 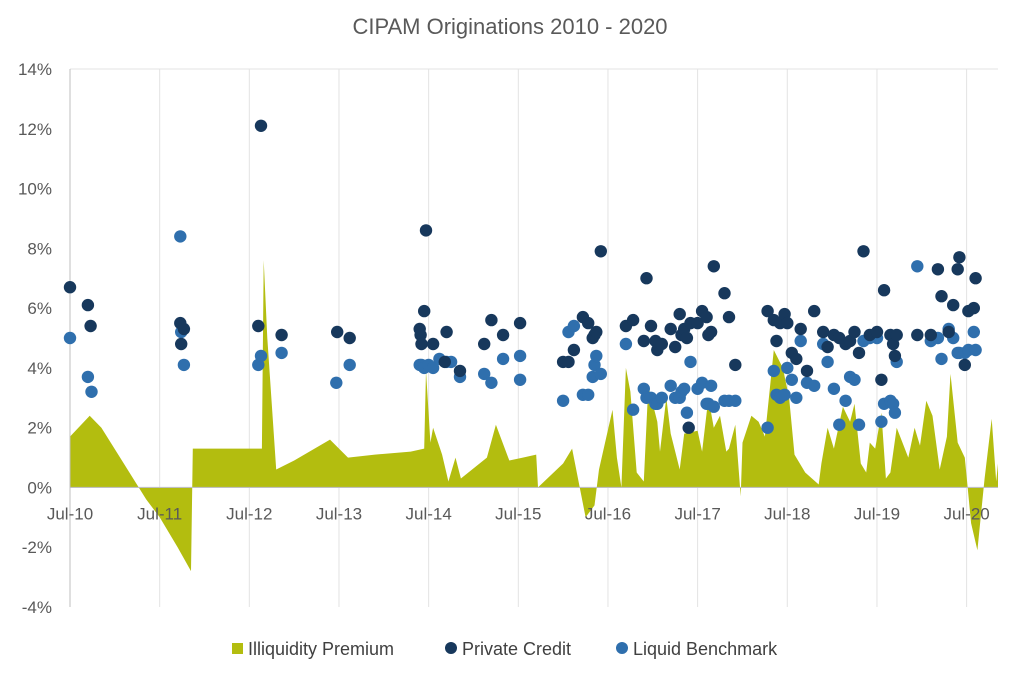 What do you see at coordinates (39, 487) in the screenshot?
I see `y-tick-label: 0%` at bounding box center [39, 487].